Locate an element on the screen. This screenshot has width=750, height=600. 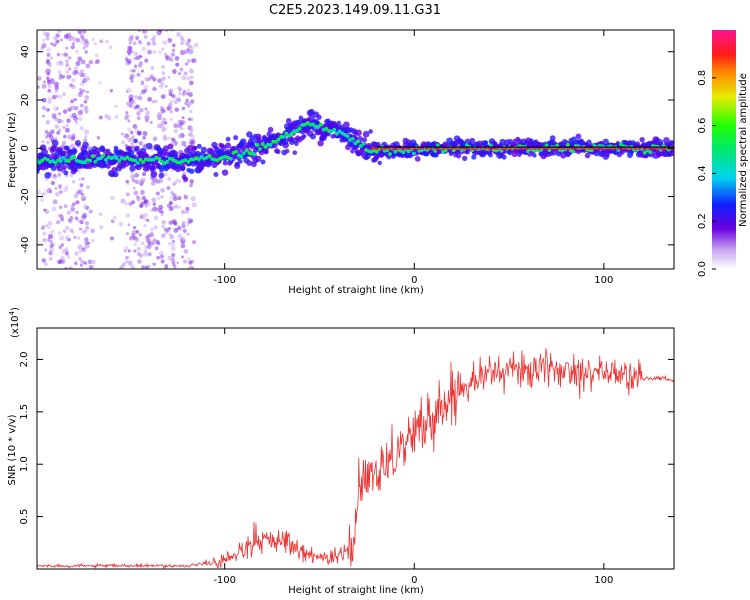
snr-ytick-label: 1.5 is located at coordinates (24, 412).